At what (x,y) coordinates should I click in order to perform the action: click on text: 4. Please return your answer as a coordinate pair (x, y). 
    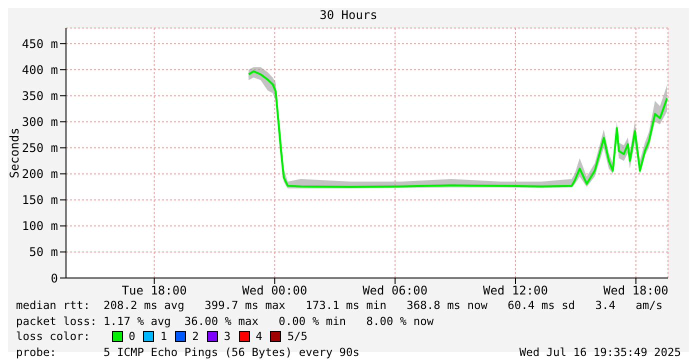
    Looking at the image, I should click on (259, 337).